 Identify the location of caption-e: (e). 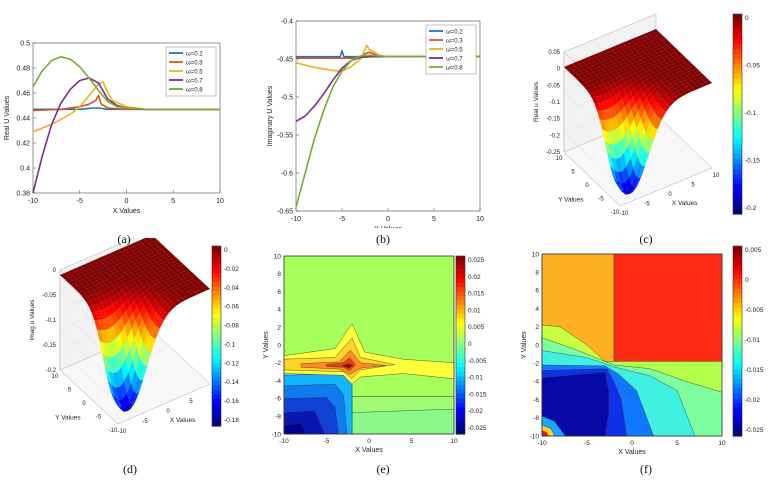
(383, 469).